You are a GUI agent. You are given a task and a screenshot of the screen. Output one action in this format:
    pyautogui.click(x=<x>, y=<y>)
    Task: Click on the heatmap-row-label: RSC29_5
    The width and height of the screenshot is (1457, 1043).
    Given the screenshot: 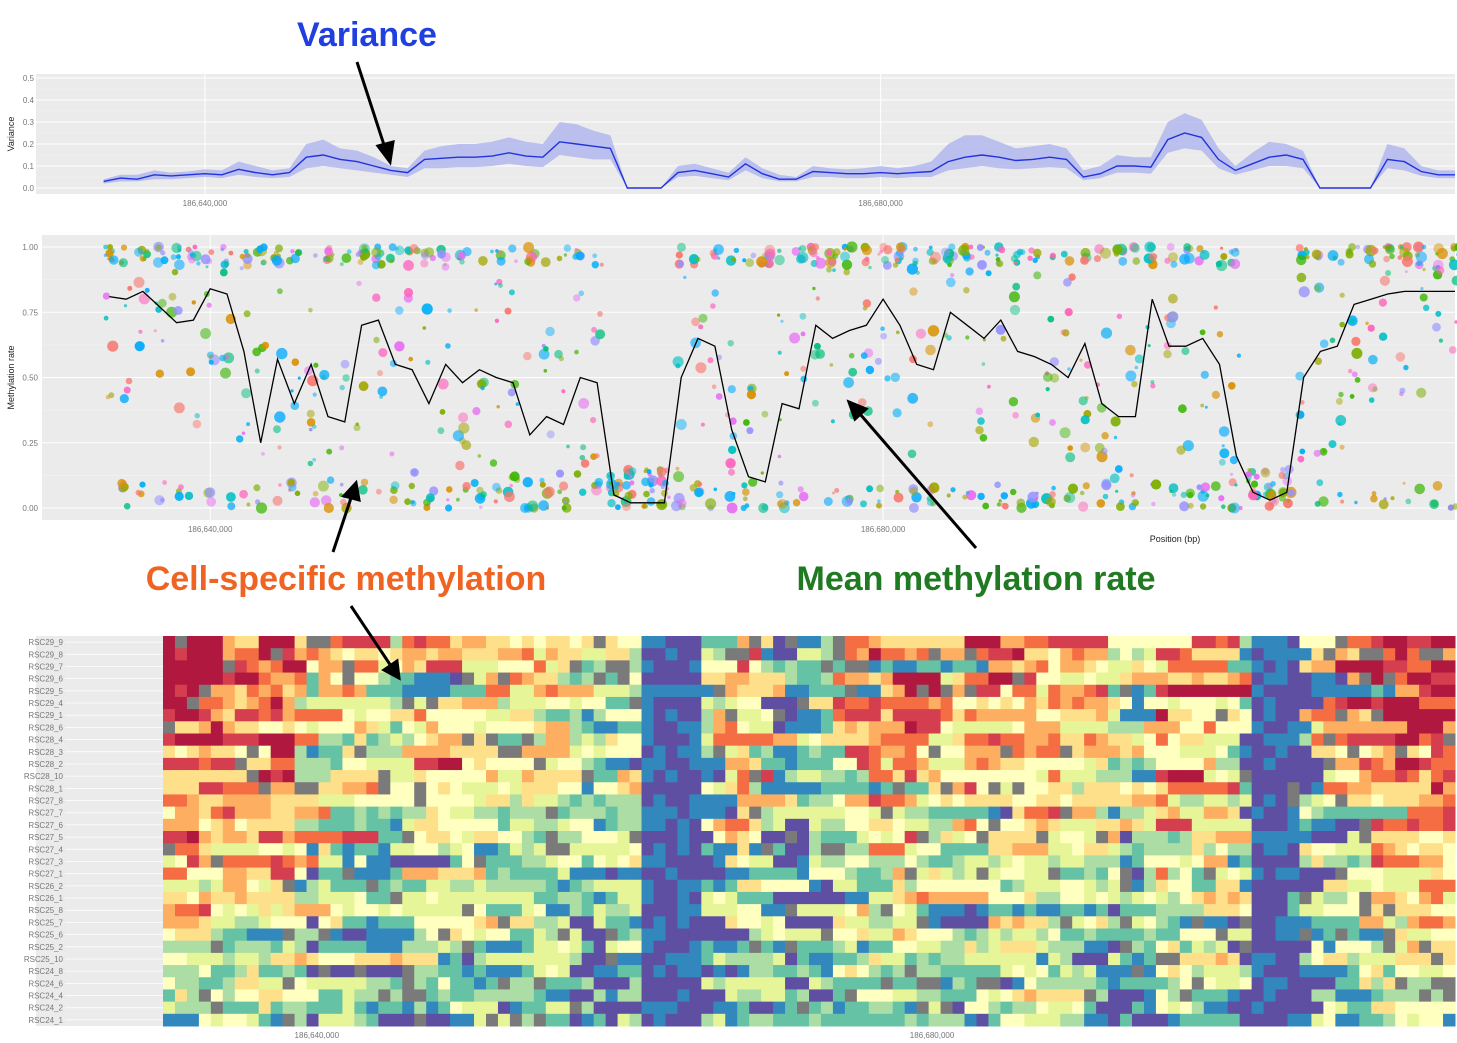 What is the action you would take?
    pyautogui.click(x=45, y=691)
    